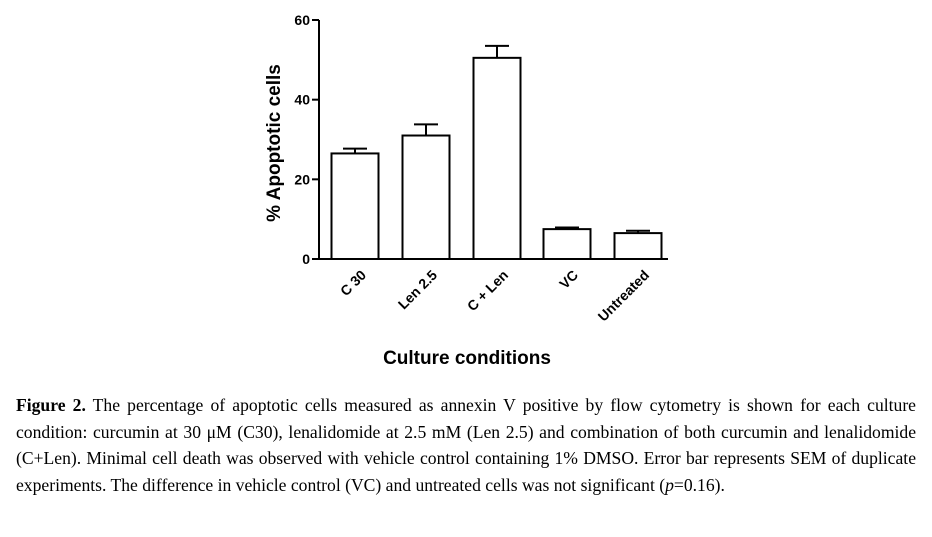 This screenshot has width=932, height=537. Describe the element at coordinates (699, 484) in the screenshot. I see `caption-text-part2: =0.16).` at that location.